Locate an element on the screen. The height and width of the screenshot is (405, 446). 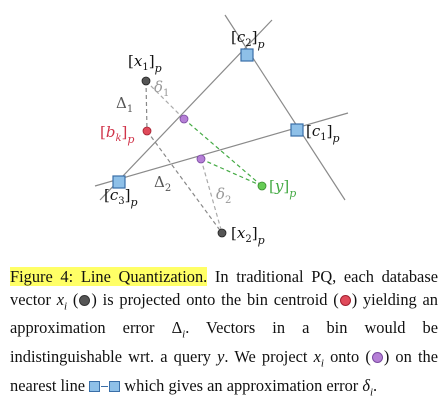
label-x2: [x2]p is located at coordinates (248, 235).